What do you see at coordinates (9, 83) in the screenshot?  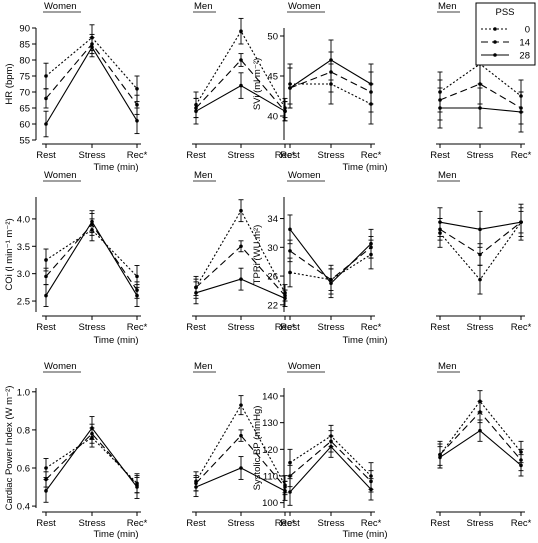 I see `y-axis-title: HR (bpm)` at bounding box center [9, 83].